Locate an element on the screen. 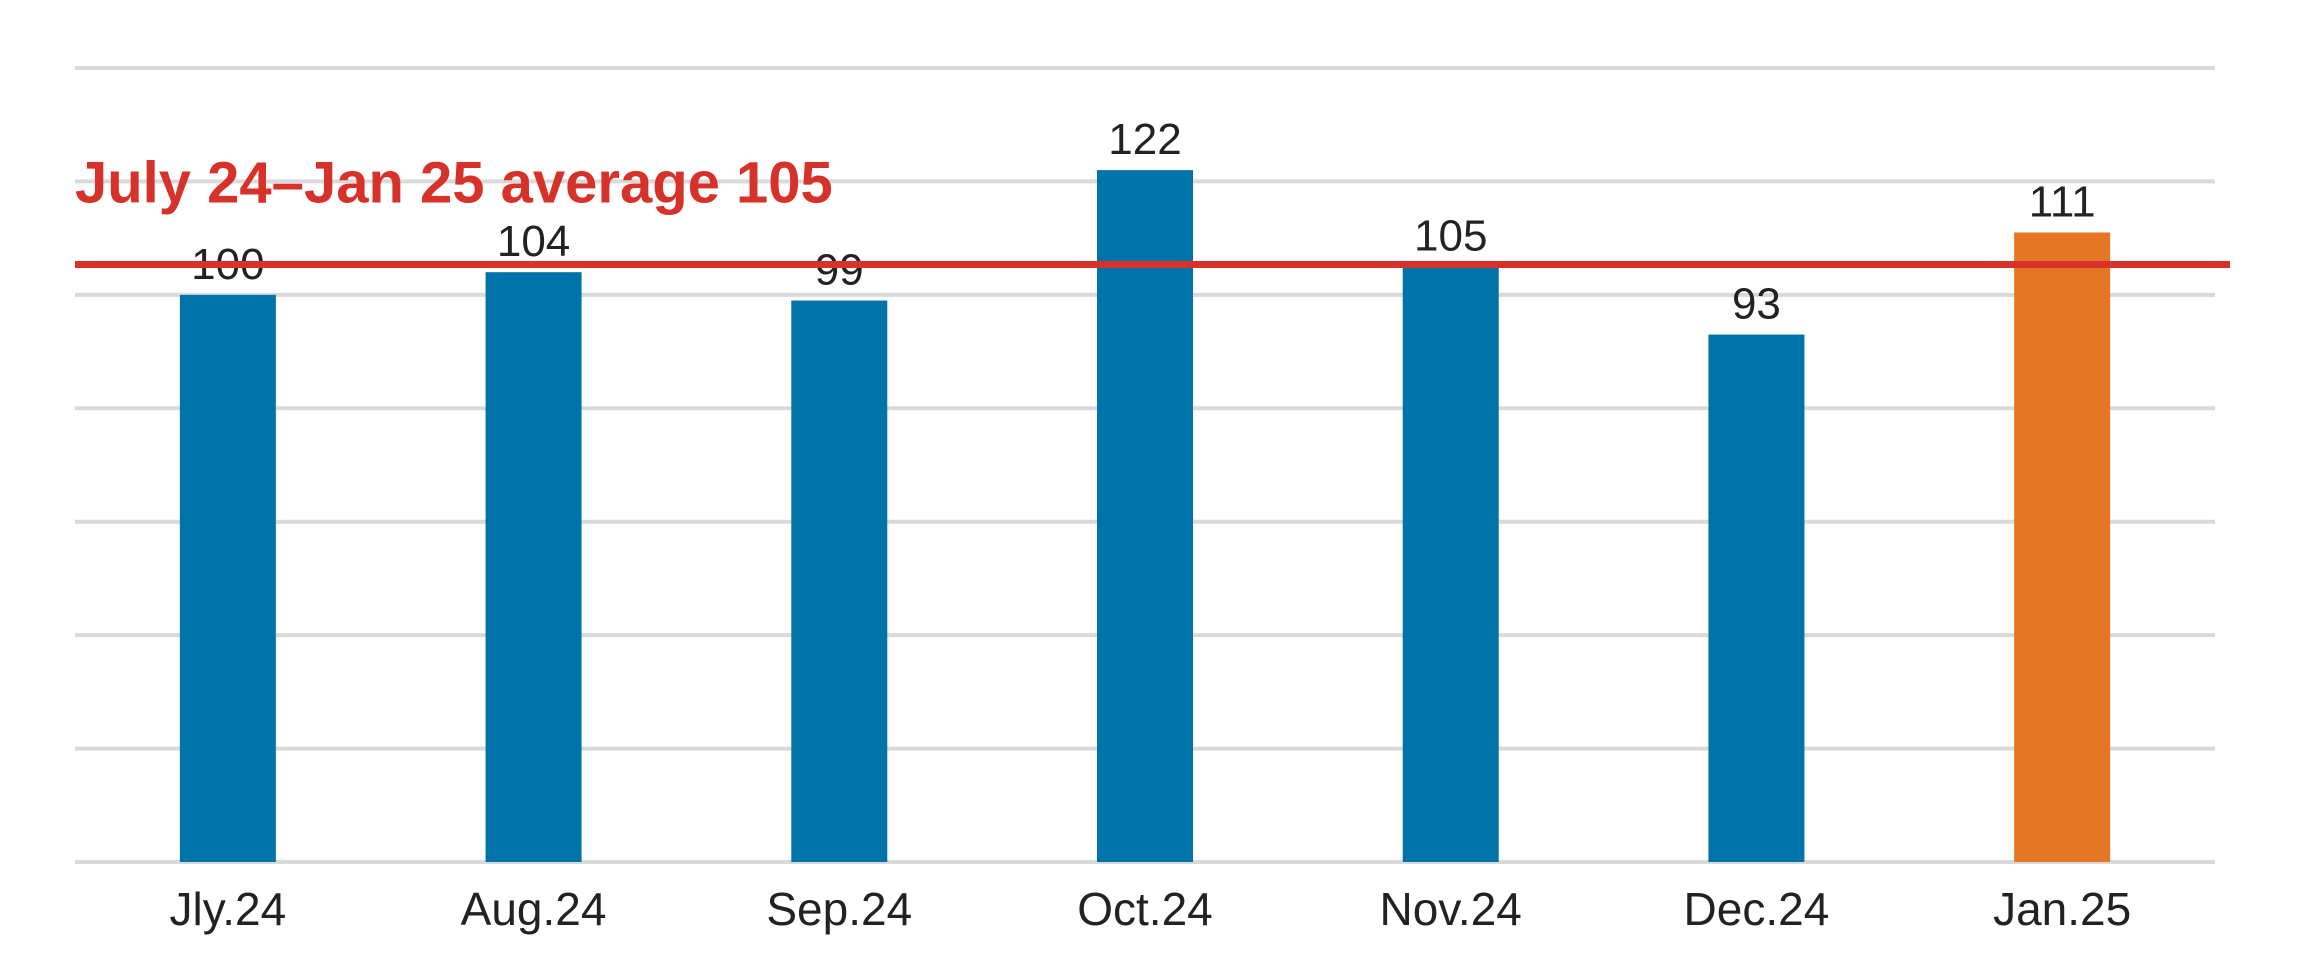 This screenshot has width=2297, height=980. bar-value-label: 99 is located at coordinates (839, 270).